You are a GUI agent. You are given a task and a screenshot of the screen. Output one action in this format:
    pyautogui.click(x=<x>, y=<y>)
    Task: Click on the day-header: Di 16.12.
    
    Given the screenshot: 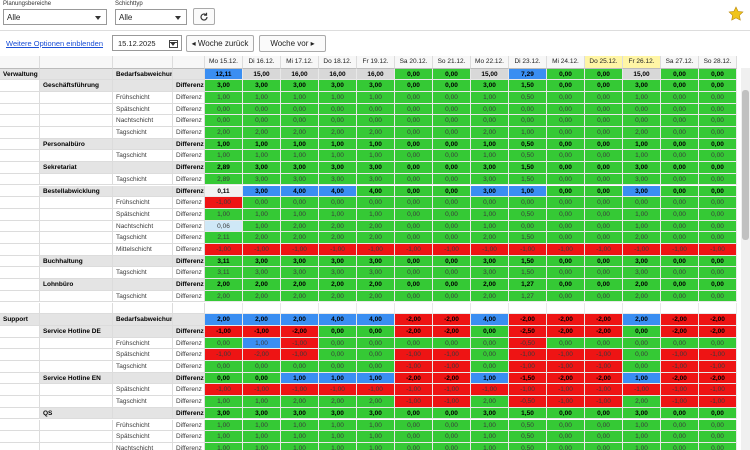 What is the action you would take?
    pyautogui.click(x=262, y=62)
    